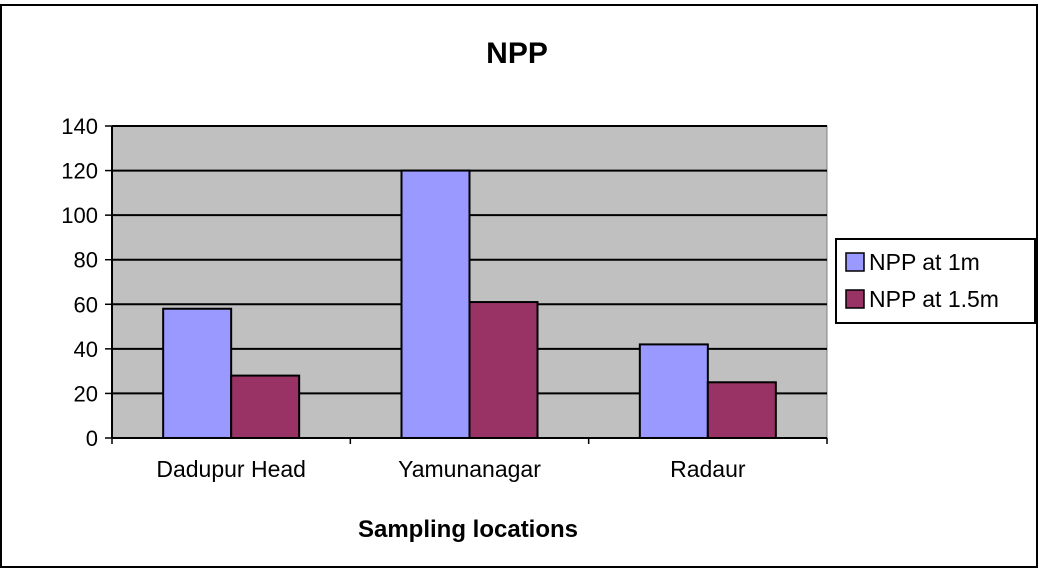 The height and width of the screenshot is (576, 1038). What do you see at coordinates (79, 126) in the screenshot?
I see `y-tick-label: 140` at bounding box center [79, 126].